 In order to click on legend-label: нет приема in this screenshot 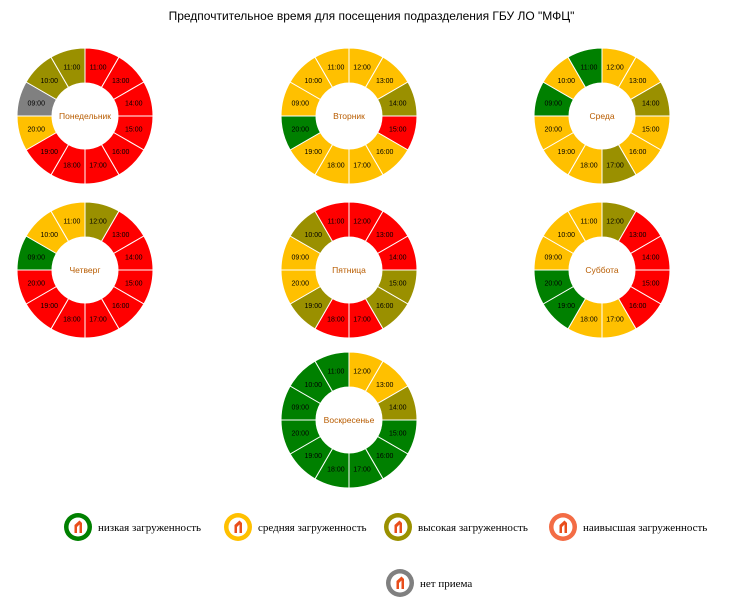, I will do `click(446, 584)`.